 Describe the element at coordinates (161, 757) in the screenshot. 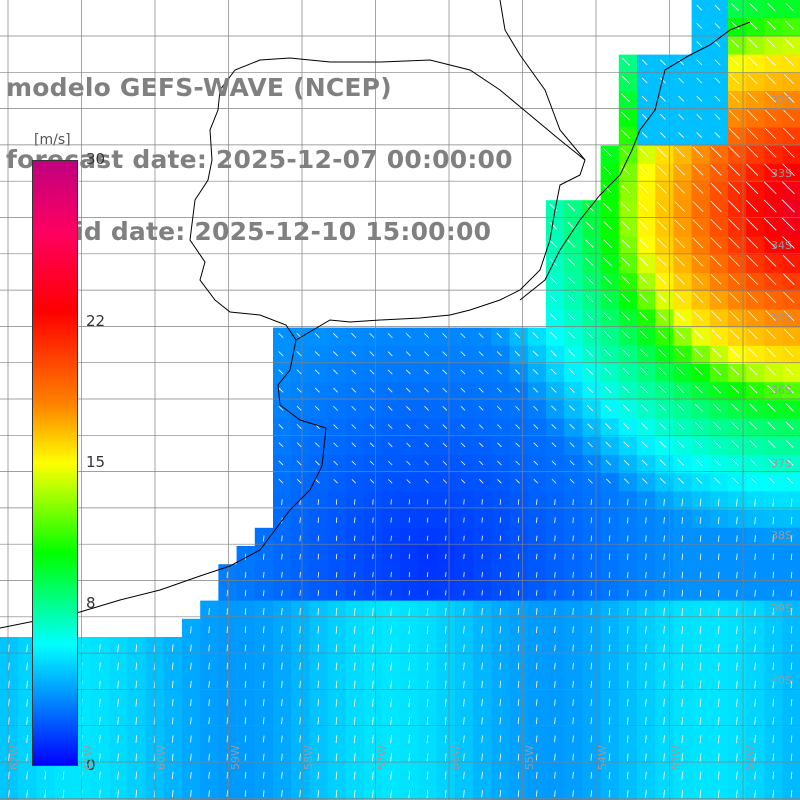

I see `longitude-label: 60W` at that location.